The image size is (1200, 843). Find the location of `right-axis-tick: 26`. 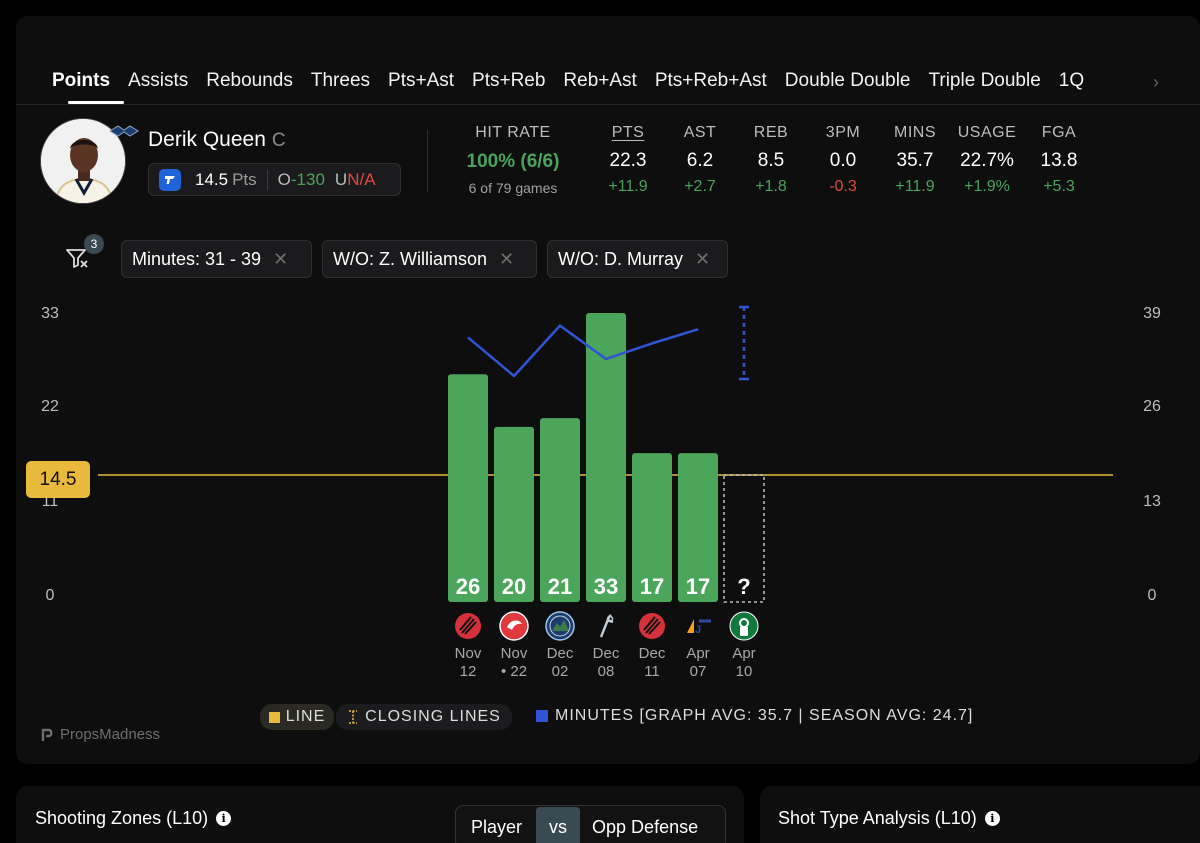

right-axis-tick: 26 is located at coordinates (1152, 406).